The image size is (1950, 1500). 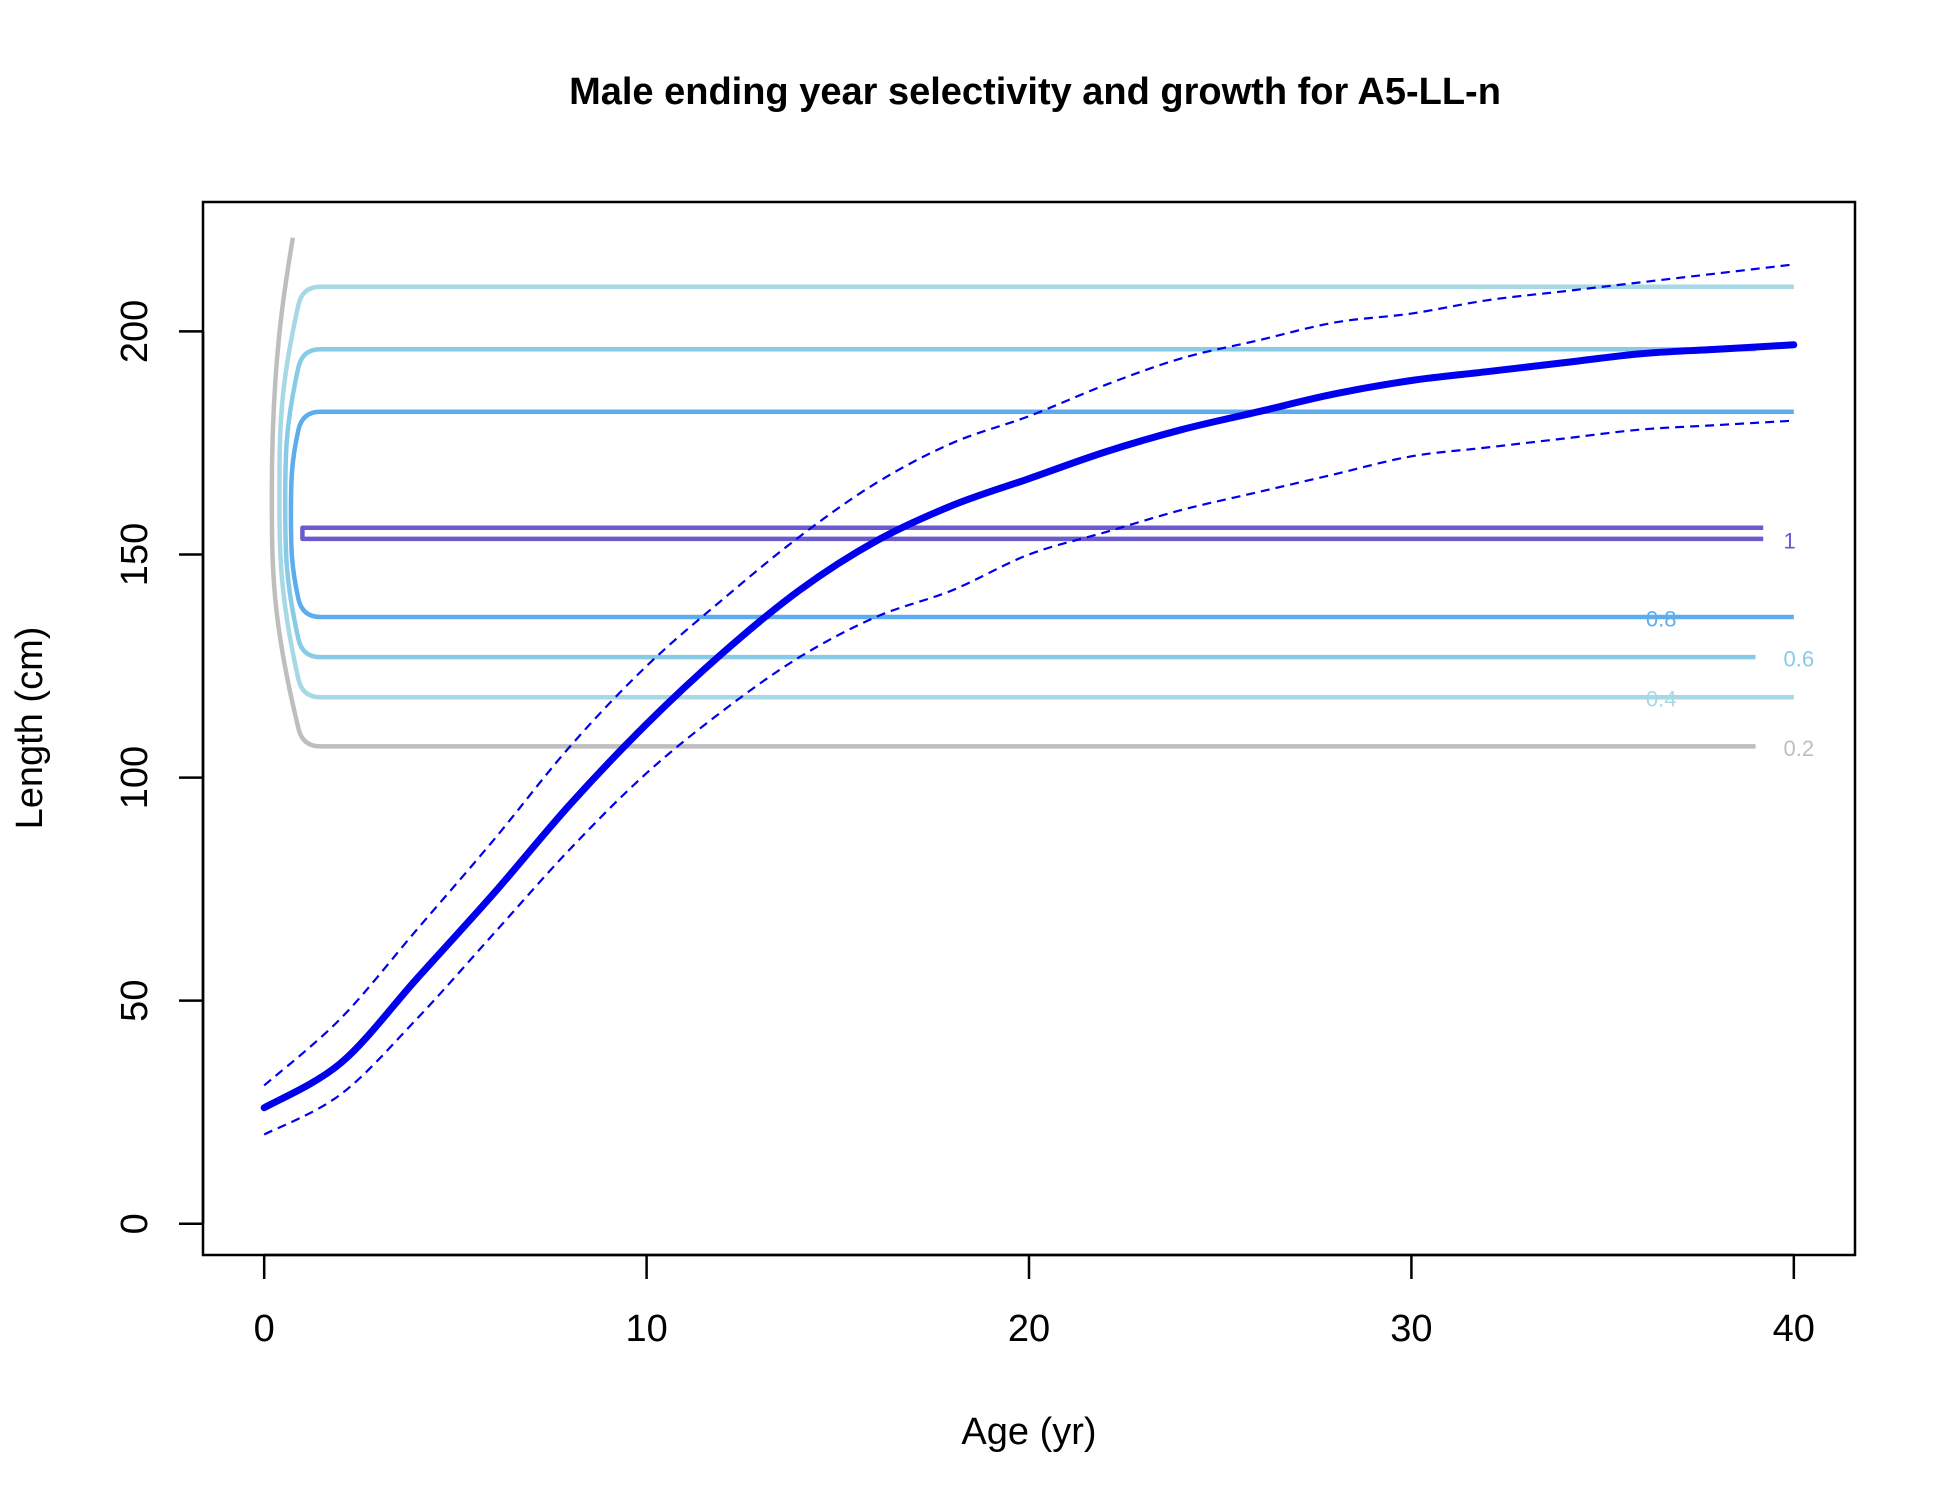 What do you see at coordinates (1411, 1329) in the screenshot?
I see `x-tick-label: 30` at bounding box center [1411, 1329].